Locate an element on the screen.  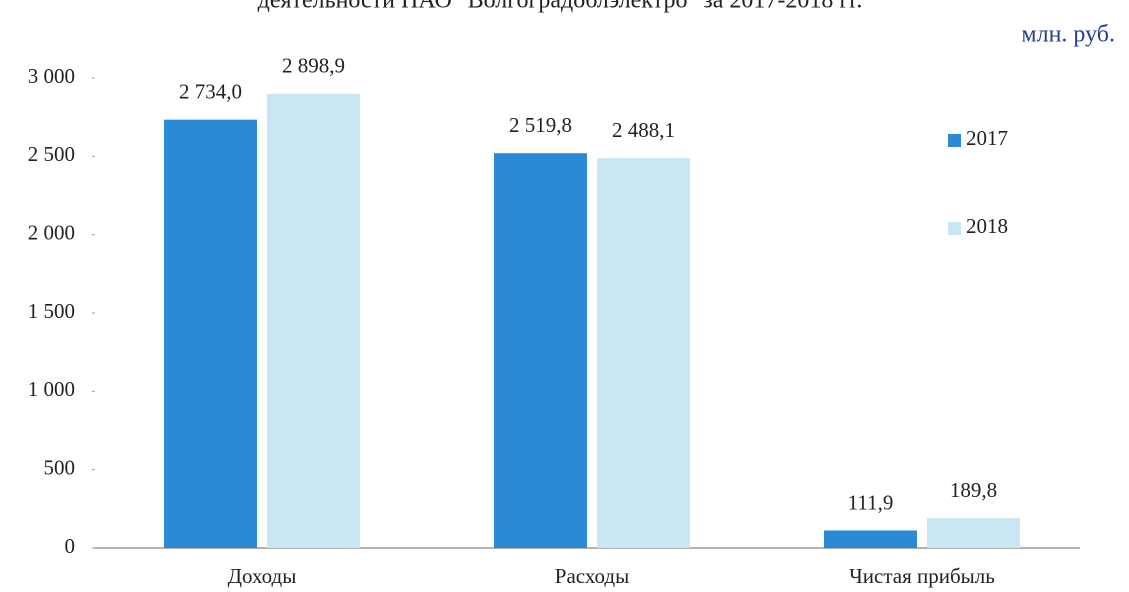
y-tick-label: 500 is located at coordinates (60, 467).